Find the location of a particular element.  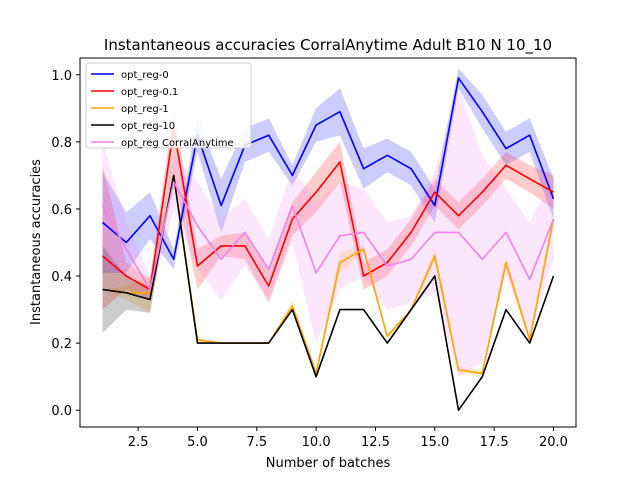

x-tick-label: 15.0 is located at coordinates (434, 442).